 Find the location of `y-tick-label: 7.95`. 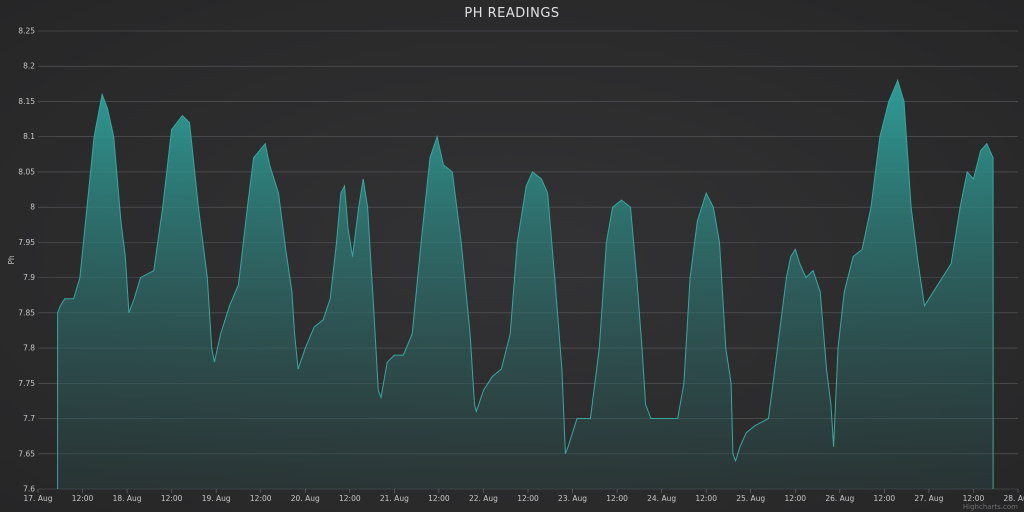

y-tick-label: 7.95 is located at coordinates (26, 242).